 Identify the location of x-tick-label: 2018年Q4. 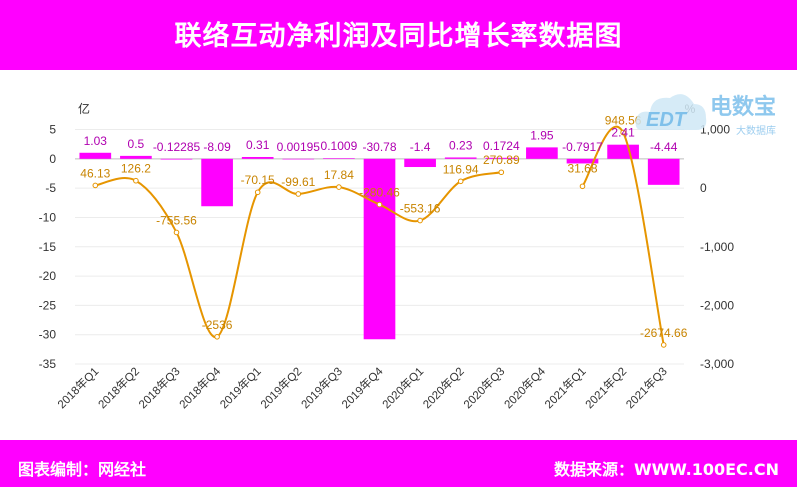
(199, 387).